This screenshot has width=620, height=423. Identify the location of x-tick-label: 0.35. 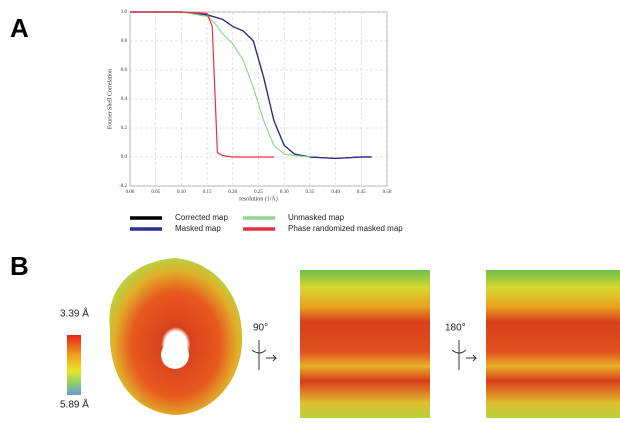
(310, 192).